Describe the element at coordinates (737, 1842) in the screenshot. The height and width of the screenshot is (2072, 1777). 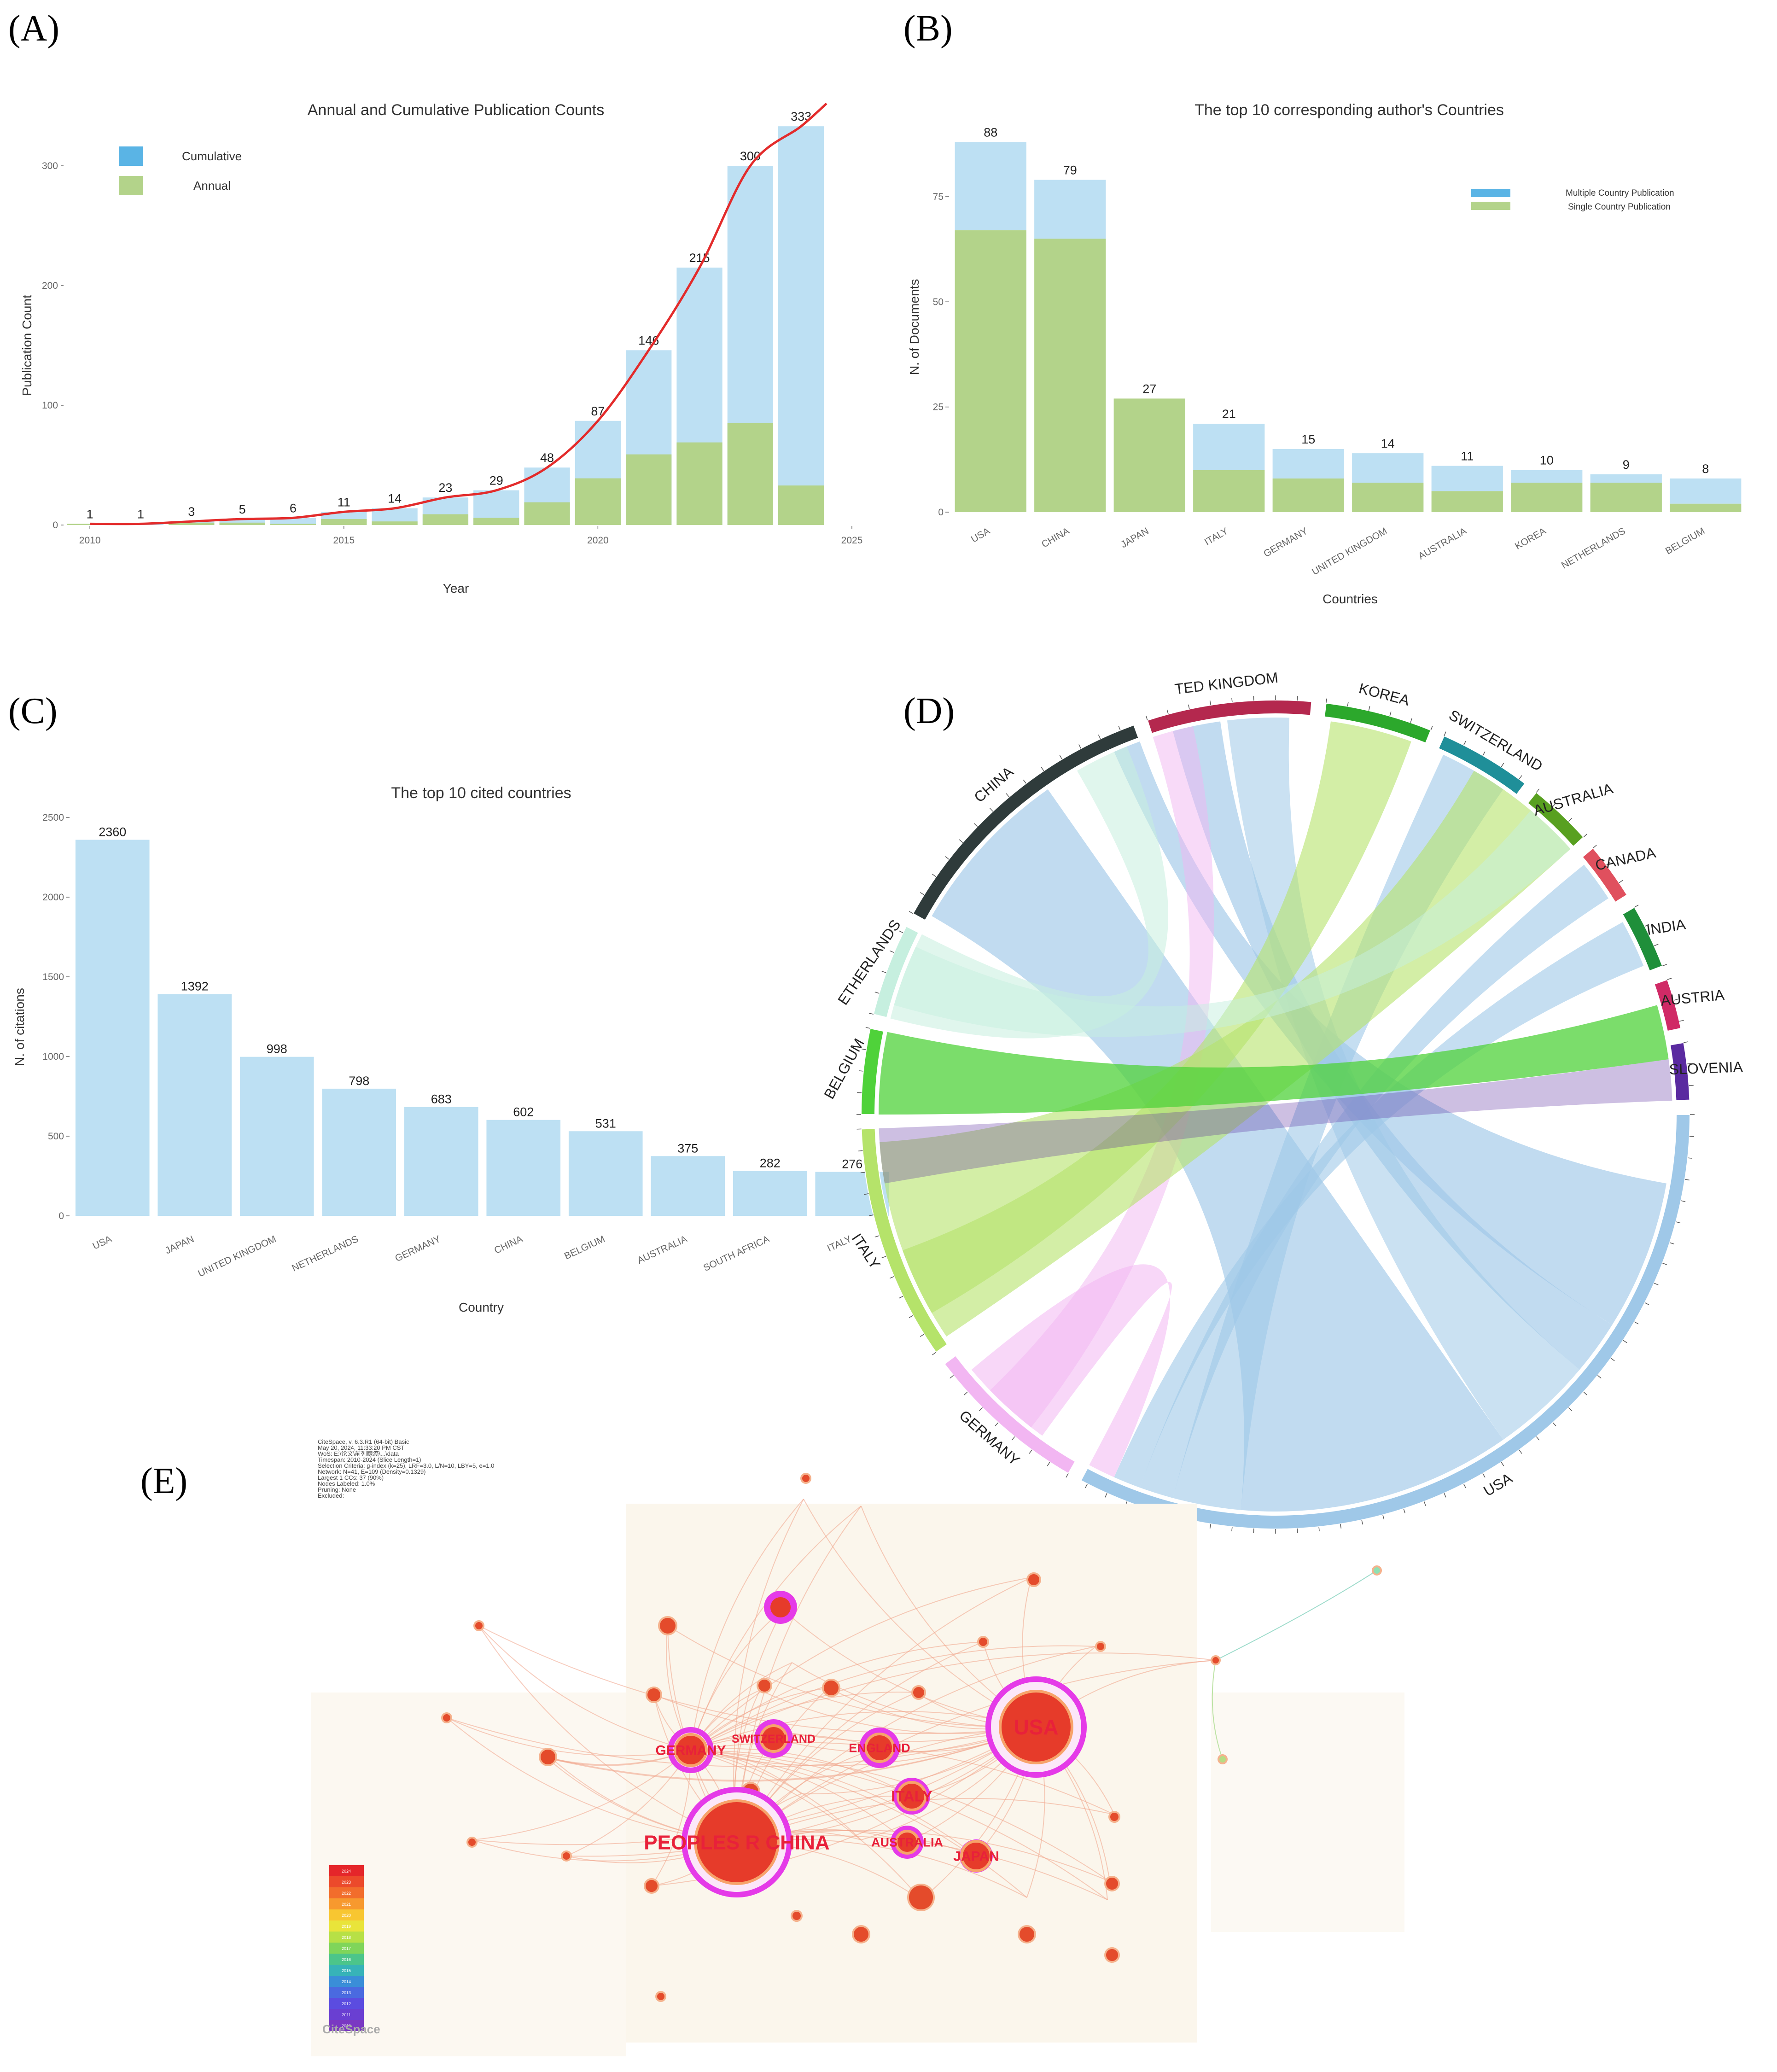
I see `network-node-label: PEOPLES R CHINA` at that location.